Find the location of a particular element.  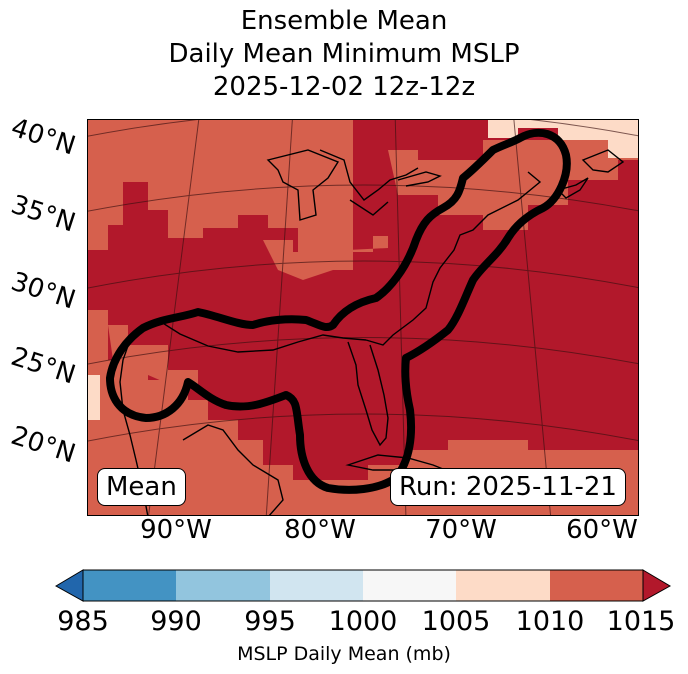

colorbar-tick-1005: 1005 is located at coordinates (456, 621).